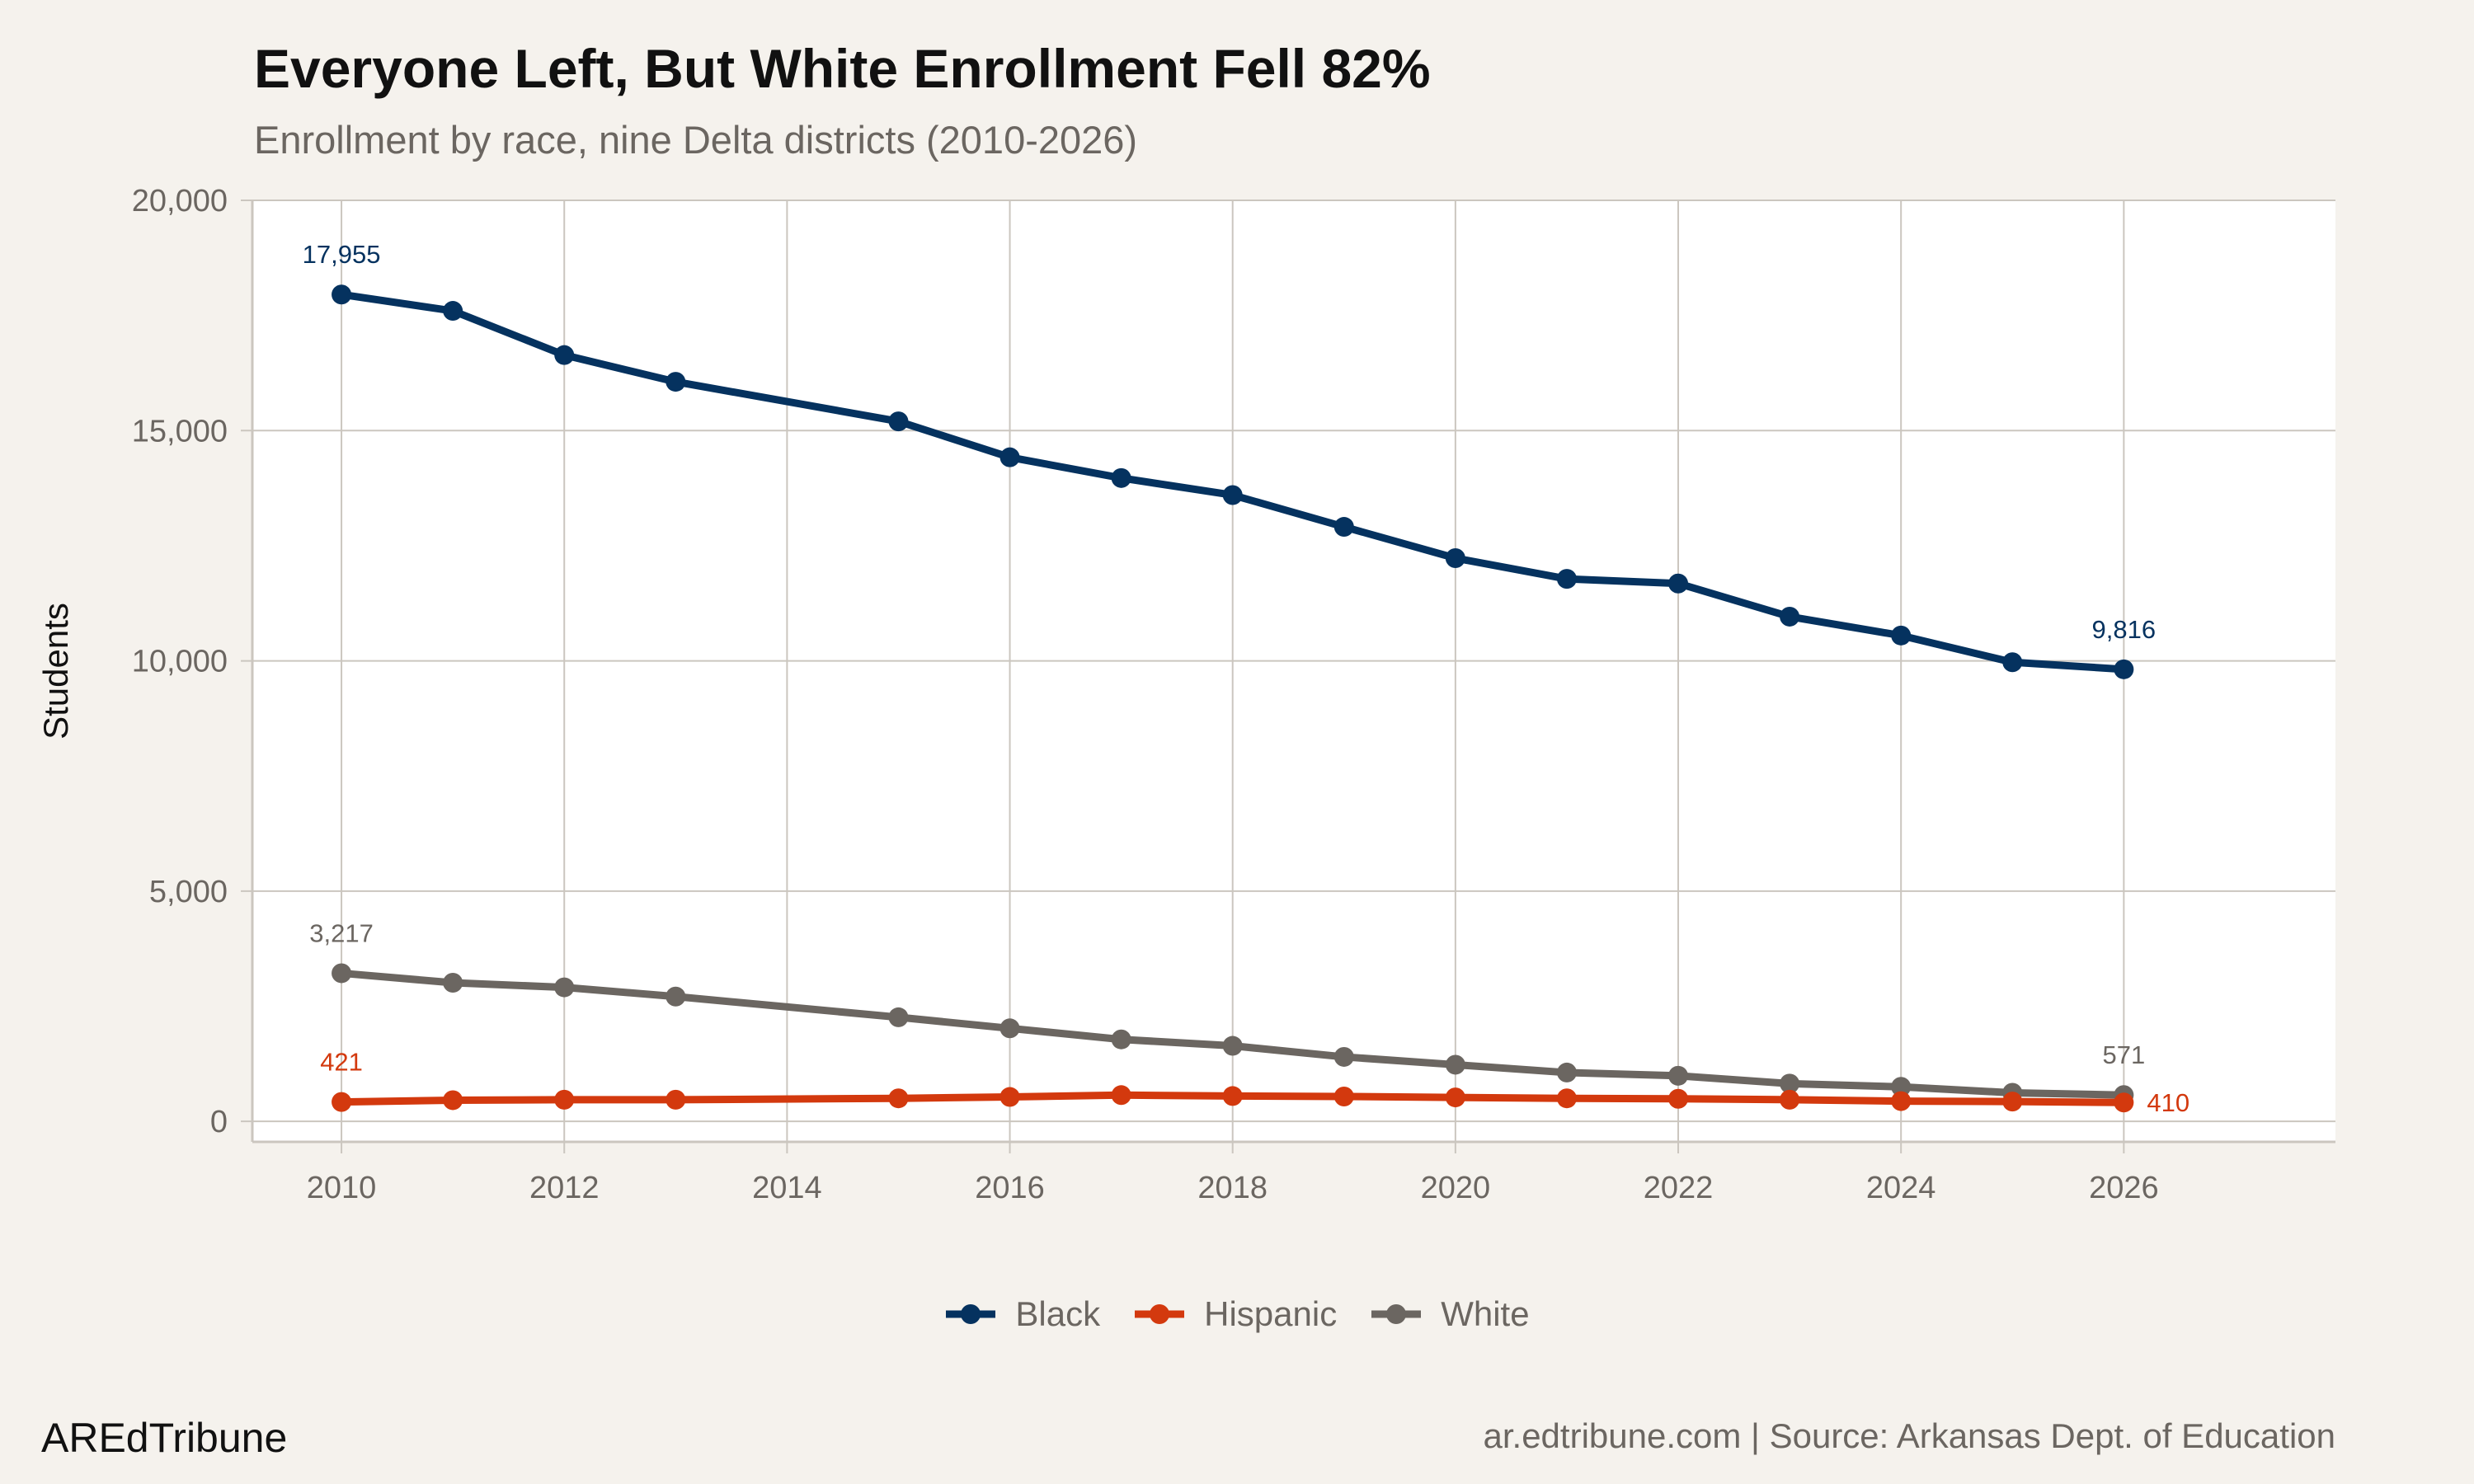 The image size is (2474, 1484). What do you see at coordinates (2124, 629) in the screenshot?
I see `data-label-black: 9,816` at bounding box center [2124, 629].